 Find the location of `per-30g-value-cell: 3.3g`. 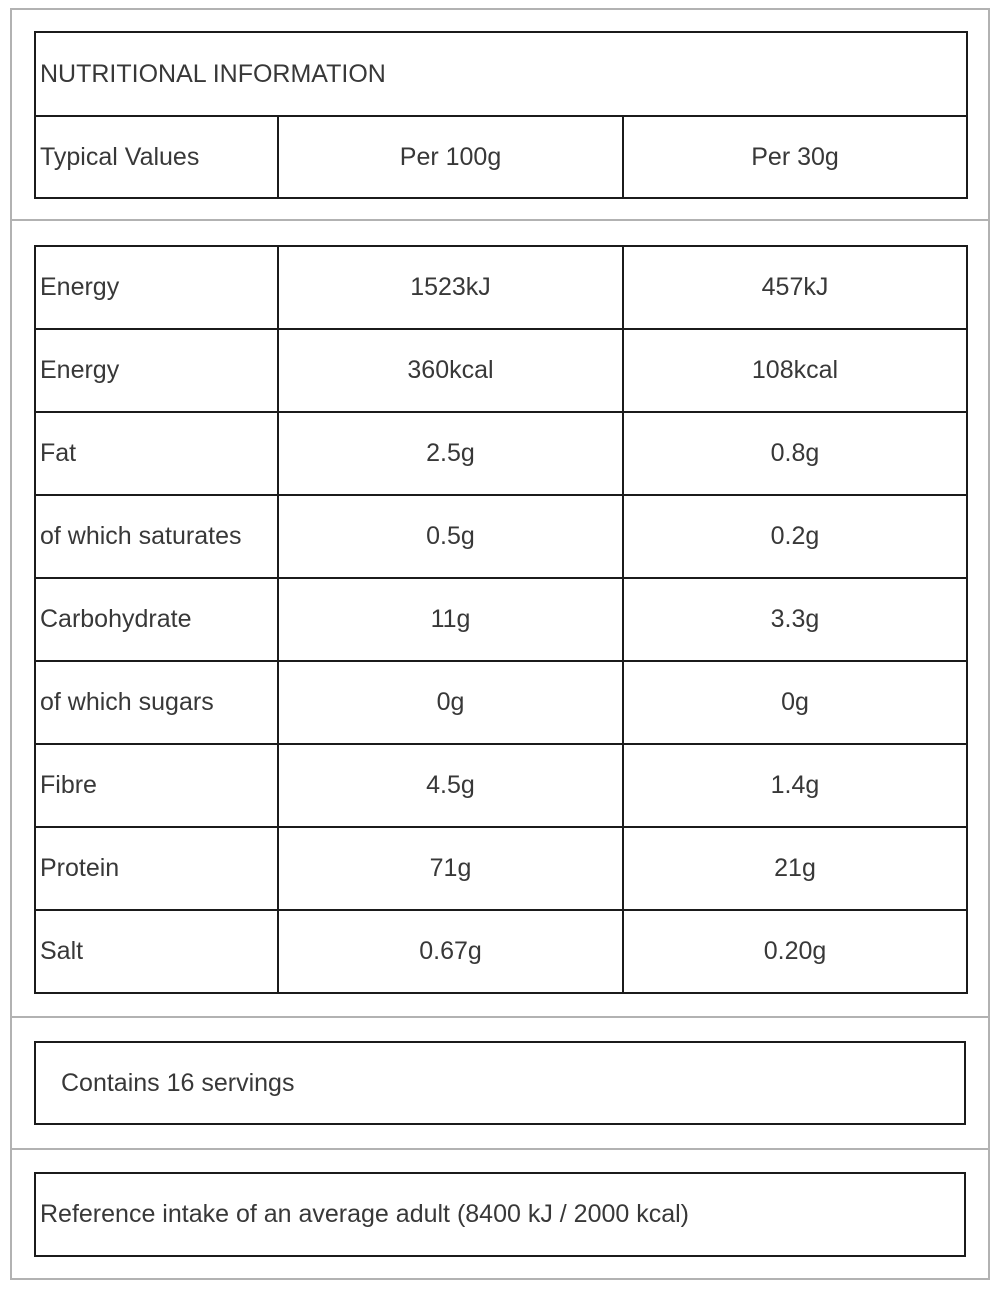

per-30g-value-cell: 3.3g is located at coordinates (795, 619).